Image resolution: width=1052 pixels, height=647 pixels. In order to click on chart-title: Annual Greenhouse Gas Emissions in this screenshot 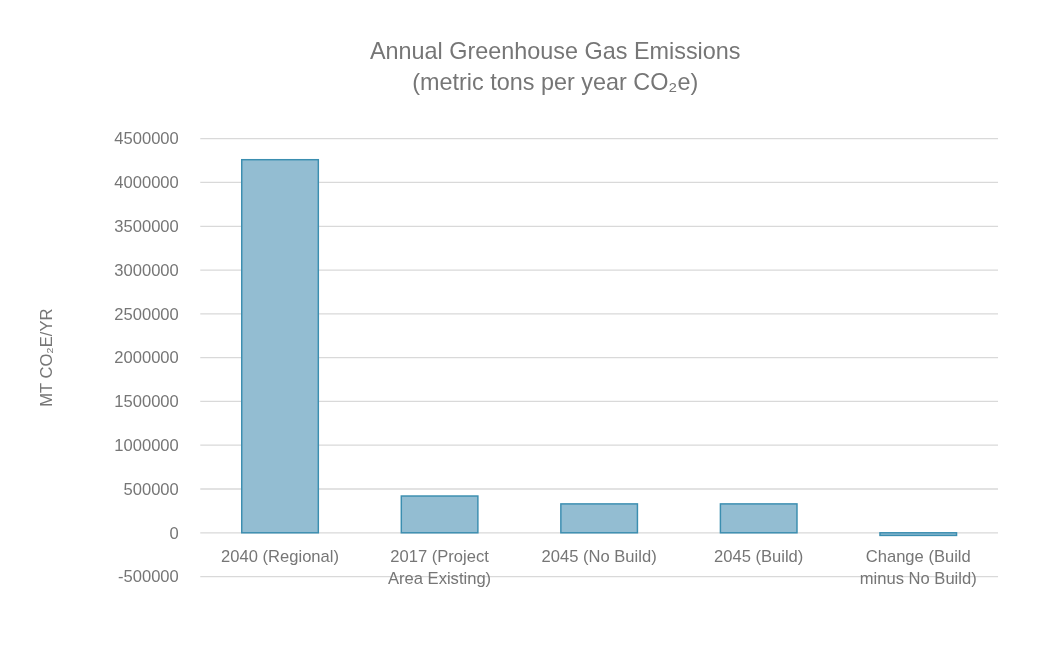, I will do `click(555, 50)`.